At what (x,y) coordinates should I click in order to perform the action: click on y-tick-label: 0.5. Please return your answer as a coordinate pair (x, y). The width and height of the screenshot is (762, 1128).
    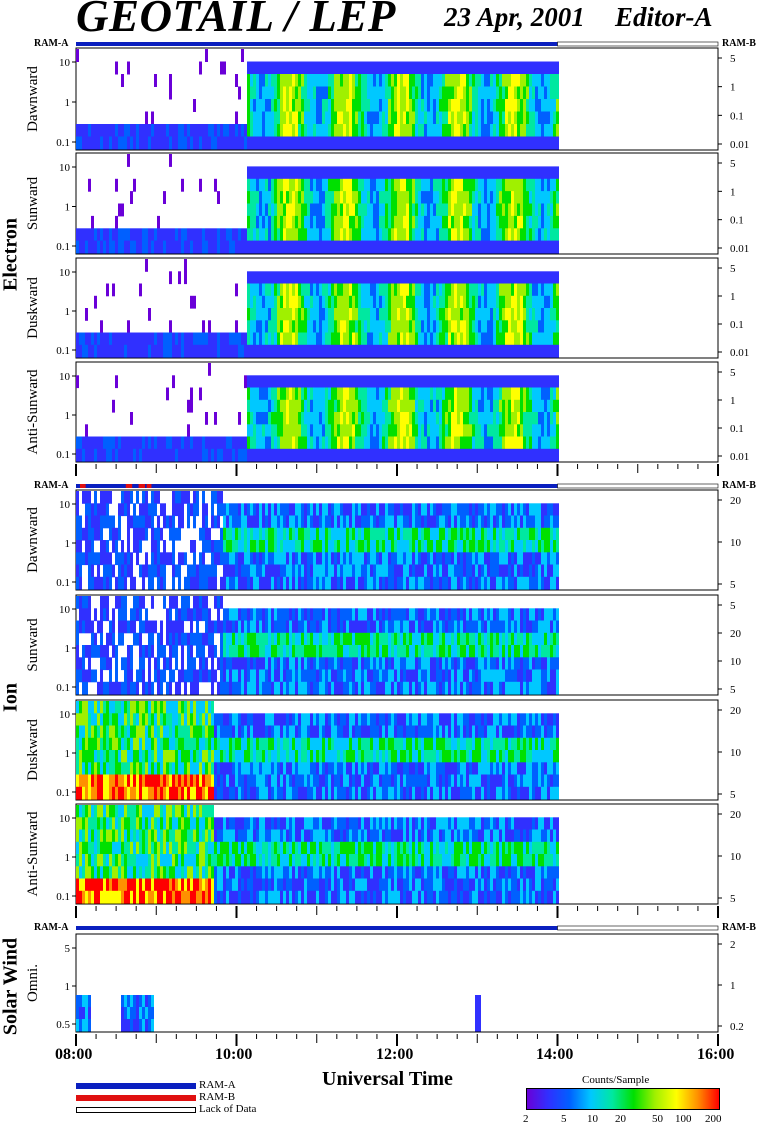
    Looking at the image, I should click on (63, 1025).